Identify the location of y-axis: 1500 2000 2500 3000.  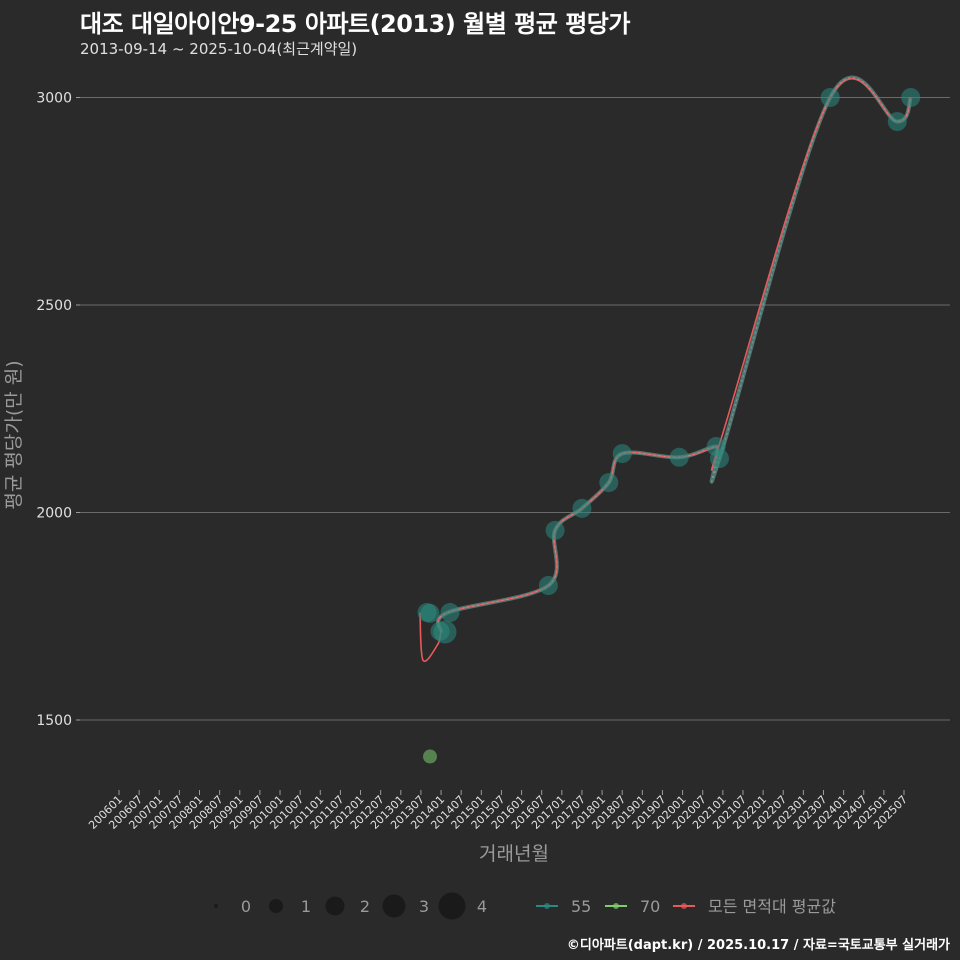
(58, 410).